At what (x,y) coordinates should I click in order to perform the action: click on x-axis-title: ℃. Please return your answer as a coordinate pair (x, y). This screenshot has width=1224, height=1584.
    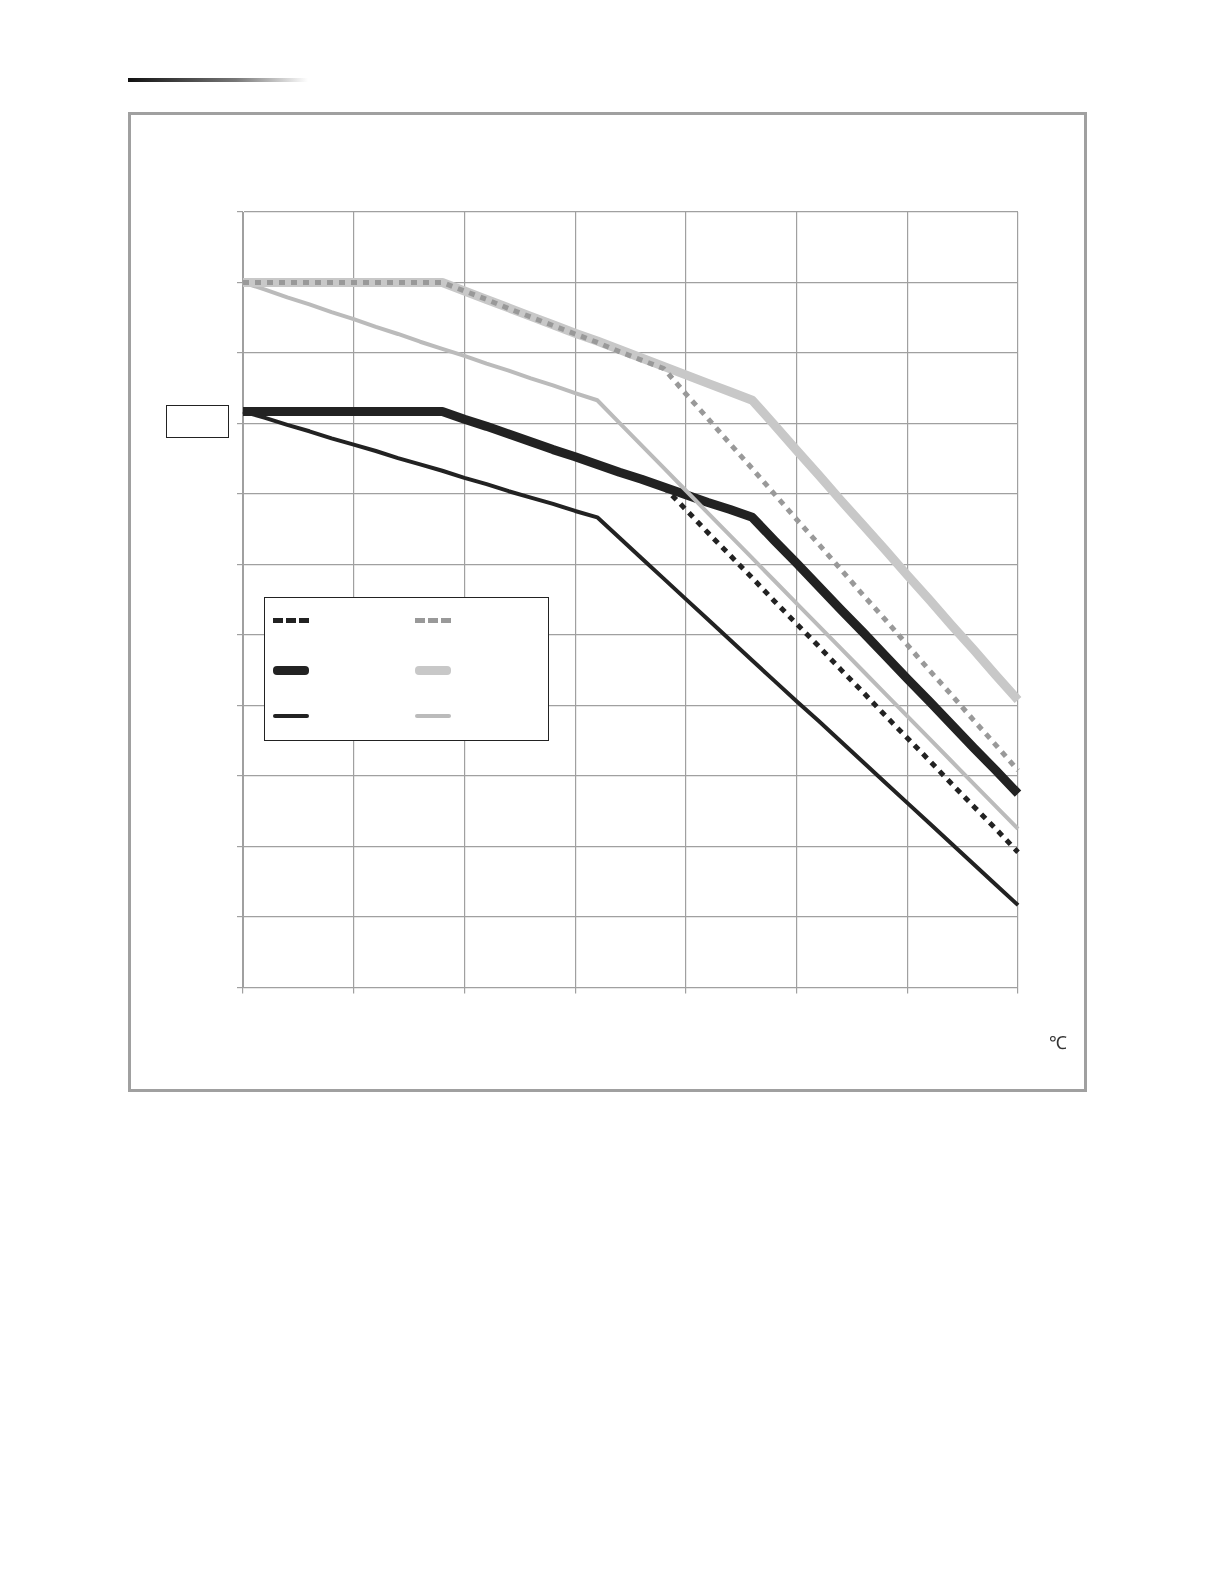
    Looking at the image, I should click on (1058, 1043).